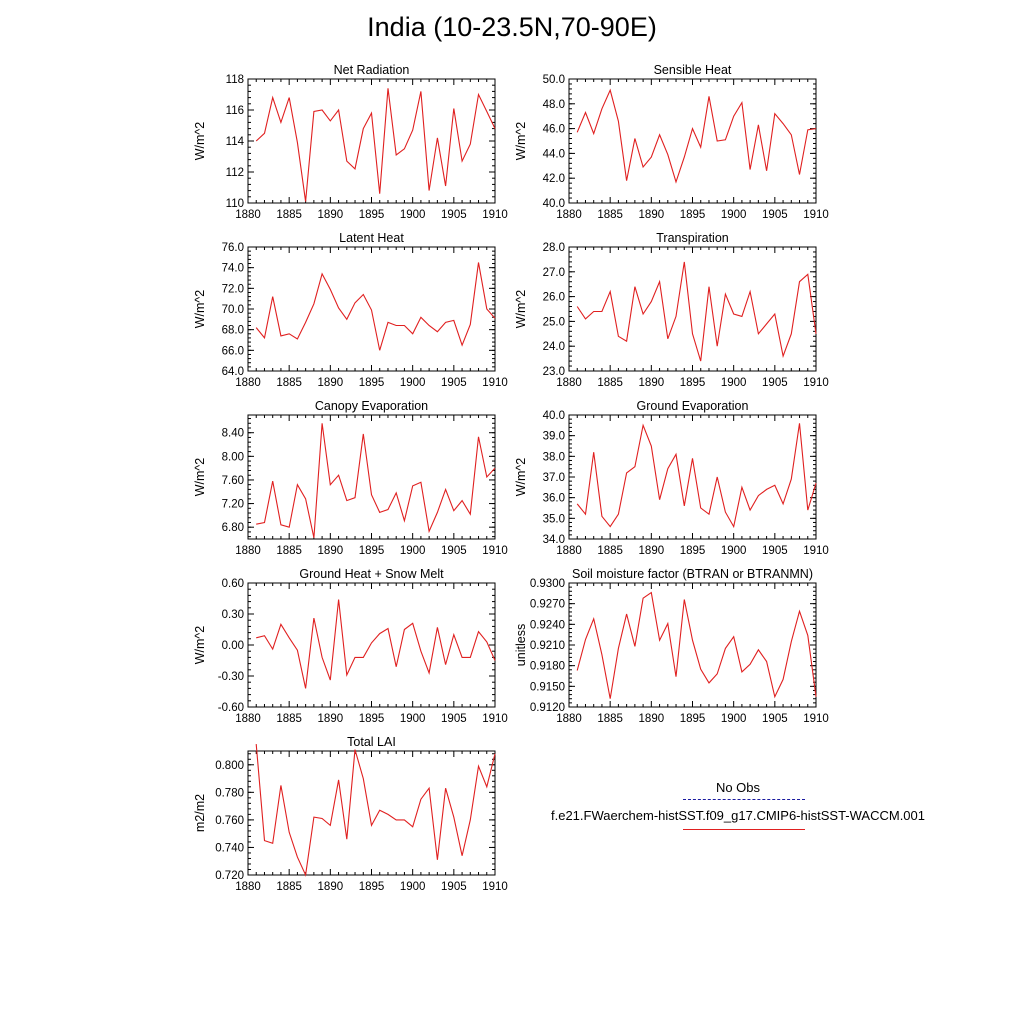 This screenshot has height=1024, width=1024. What do you see at coordinates (744, 799) in the screenshot?
I see `legend-obs-line` at bounding box center [744, 799].